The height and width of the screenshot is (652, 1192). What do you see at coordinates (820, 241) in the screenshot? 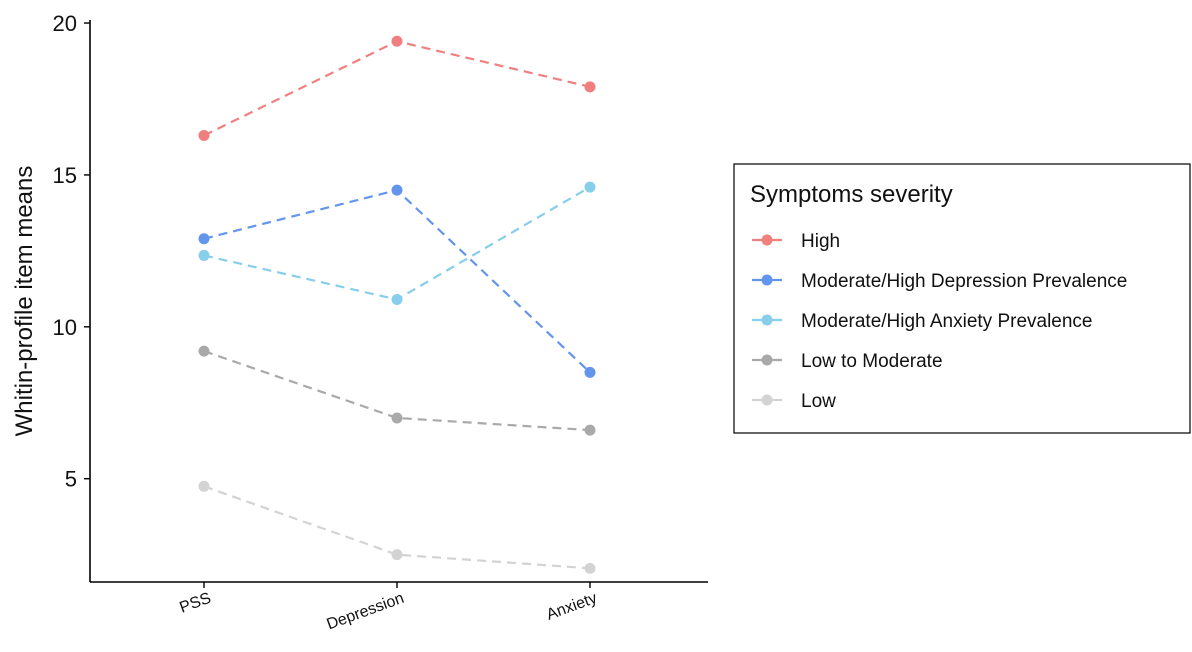
I see `legend-label: High` at bounding box center [820, 241].